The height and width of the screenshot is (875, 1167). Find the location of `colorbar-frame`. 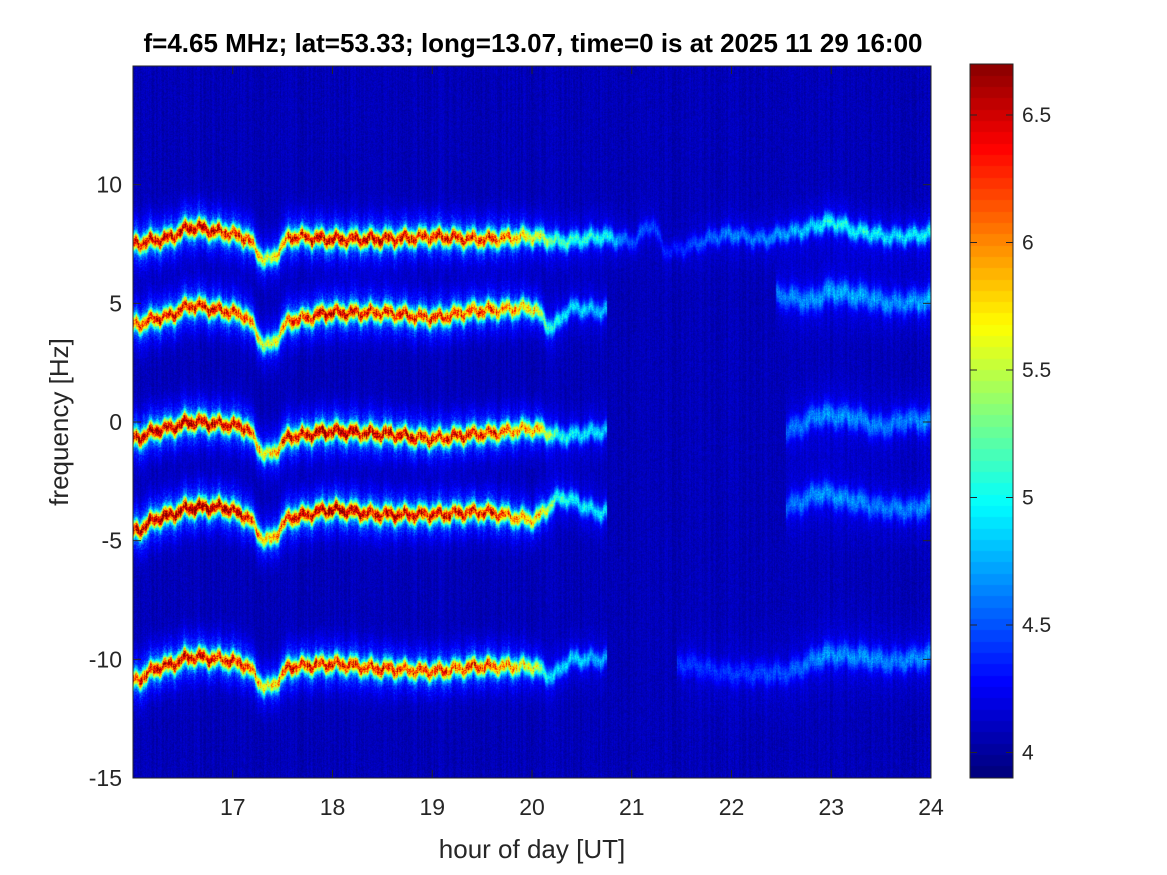

colorbar-frame is located at coordinates (991, 421).